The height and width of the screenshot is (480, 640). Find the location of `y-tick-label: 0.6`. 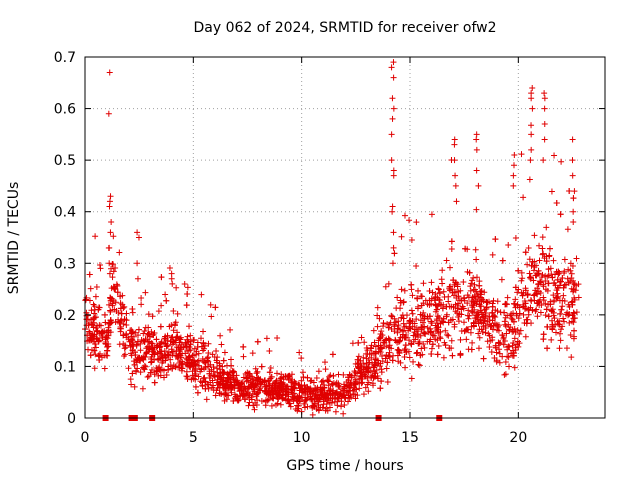

y-tick-label: 0.6 is located at coordinates (65, 110).